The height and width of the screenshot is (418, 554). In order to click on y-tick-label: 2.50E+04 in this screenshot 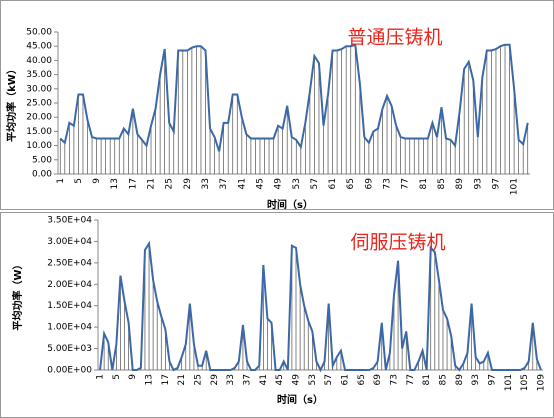, I will do `click(69, 263)`.